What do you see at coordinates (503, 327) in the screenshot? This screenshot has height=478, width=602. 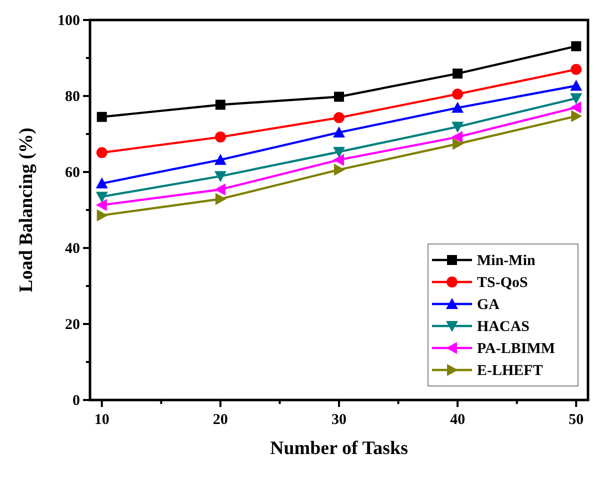 I see `legend-label: HACAS` at bounding box center [503, 327].